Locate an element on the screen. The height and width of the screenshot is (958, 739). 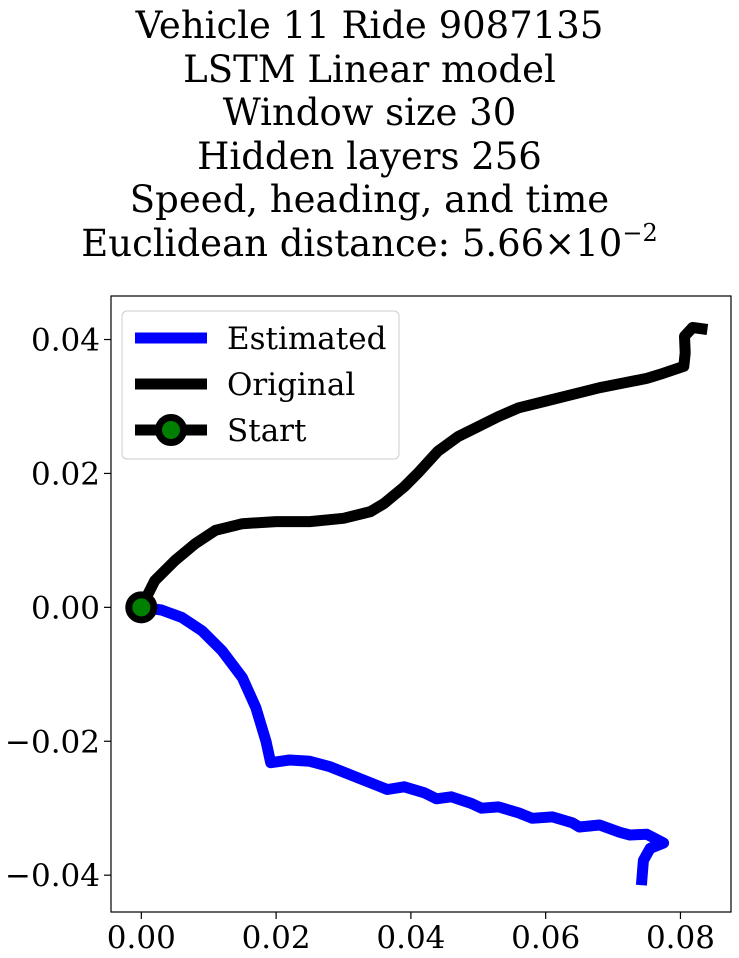
y-axis: −0.04 −0.02 0.00 0.02 0.04 is located at coordinates (58, 608).